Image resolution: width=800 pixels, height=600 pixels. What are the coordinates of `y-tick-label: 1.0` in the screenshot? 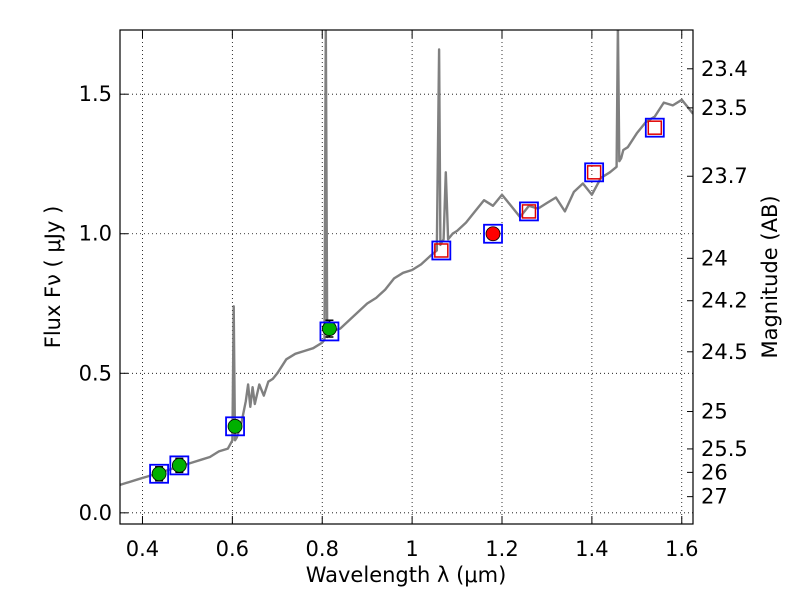 It's located at (95, 234).